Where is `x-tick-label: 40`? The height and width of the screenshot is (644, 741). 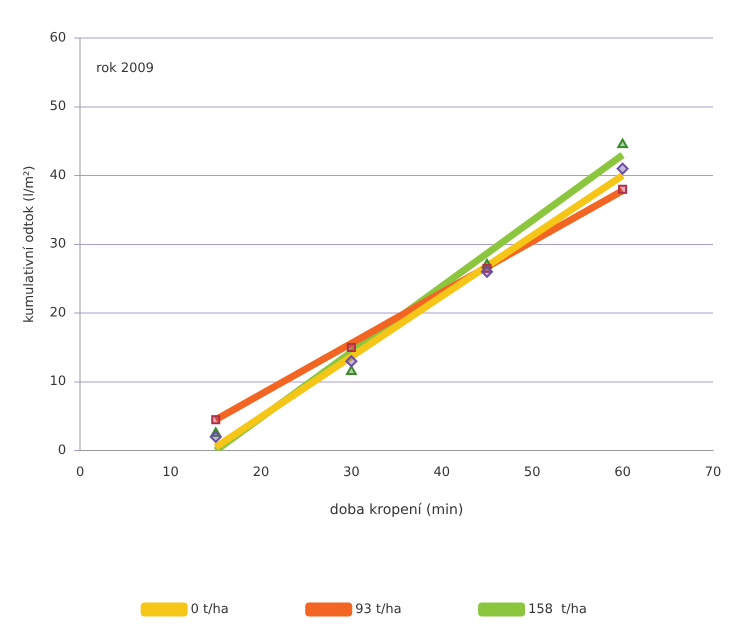
x-tick-label: 40 is located at coordinates (442, 472).